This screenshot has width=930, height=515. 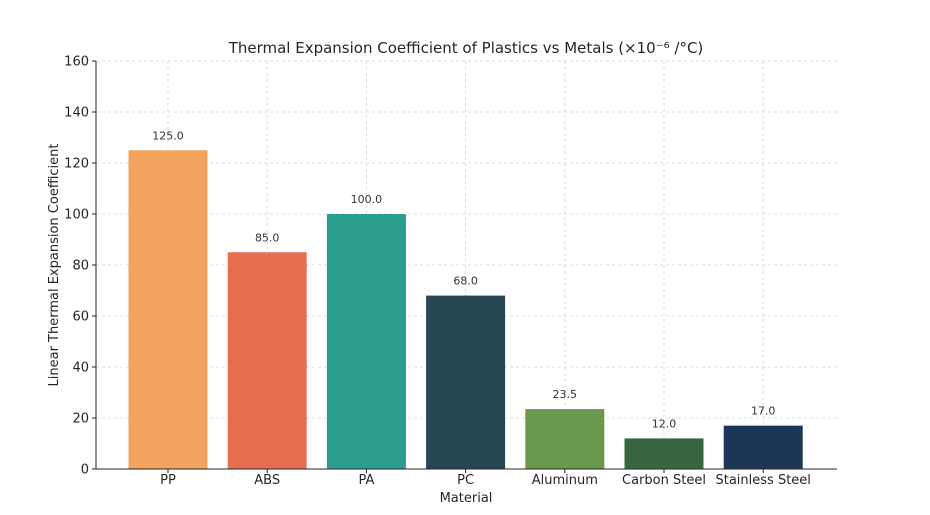 What do you see at coordinates (267, 237) in the screenshot?
I see `bar-value-label: 85.0` at bounding box center [267, 237].